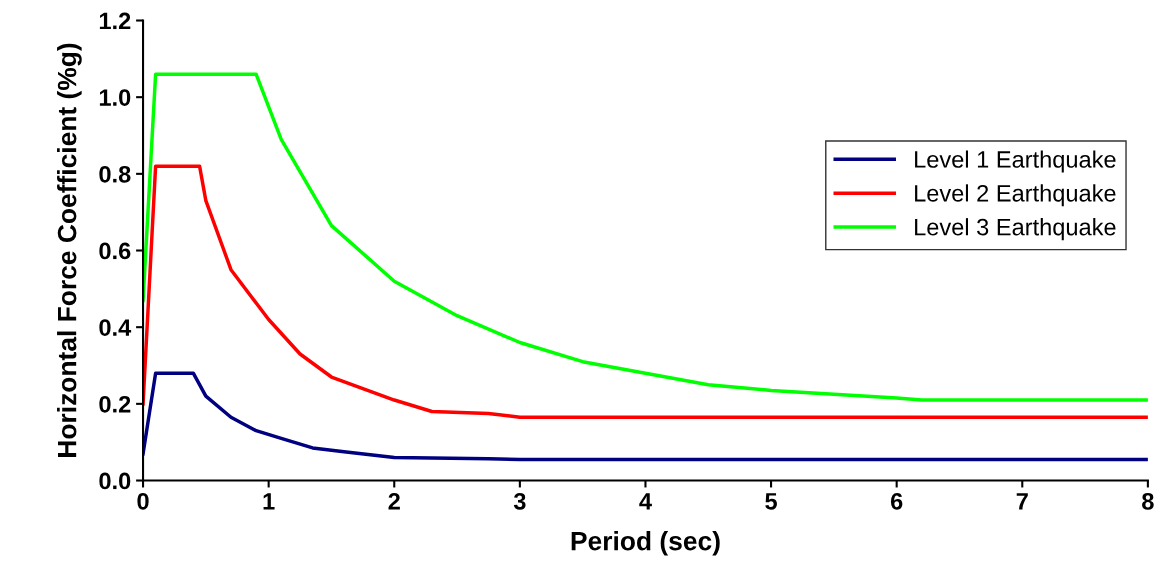 This screenshot has height=586, width=1163. Describe the element at coordinates (115, 97) in the screenshot. I see `y-tick-label: 1.0` at that location.